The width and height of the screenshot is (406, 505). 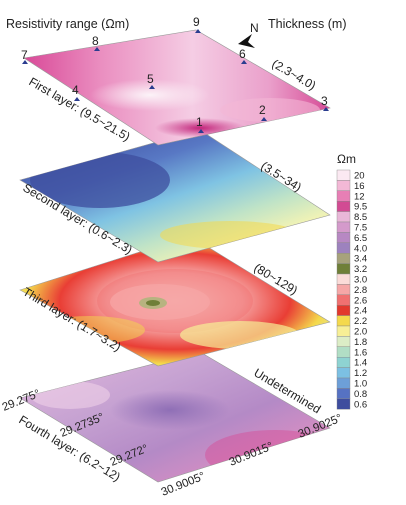 I want to click on legend-label: 8.5, so click(x=360, y=217).